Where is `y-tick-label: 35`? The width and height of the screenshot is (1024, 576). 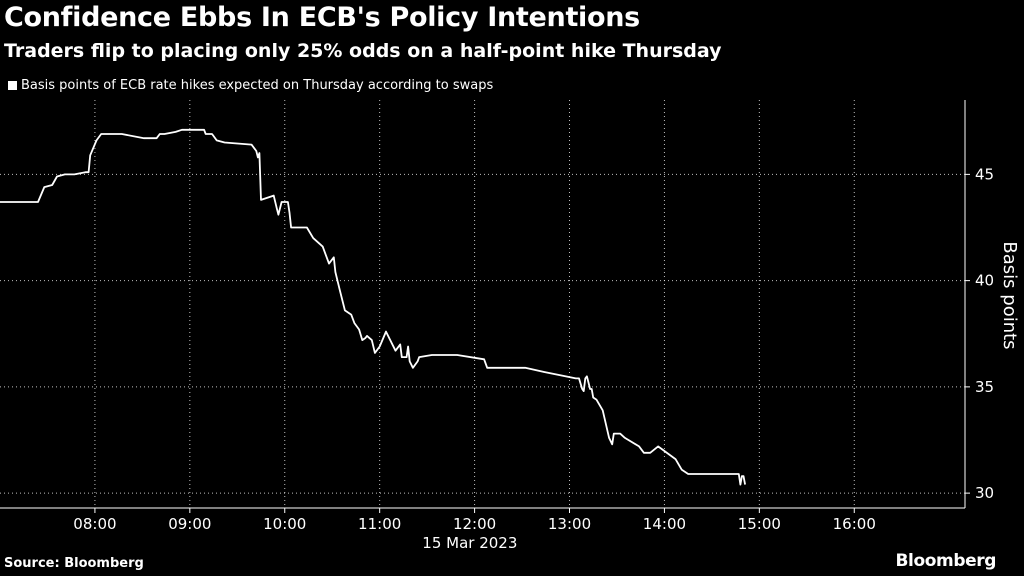 y-tick-label: 35 is located at coordinates (984, 387).